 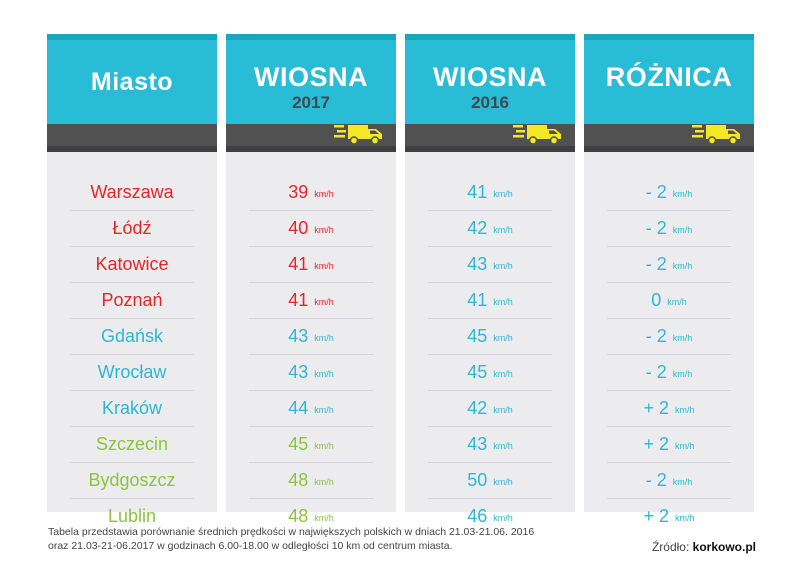 I want to click on column-city-title: Miasto, so click(x=132, y=82).